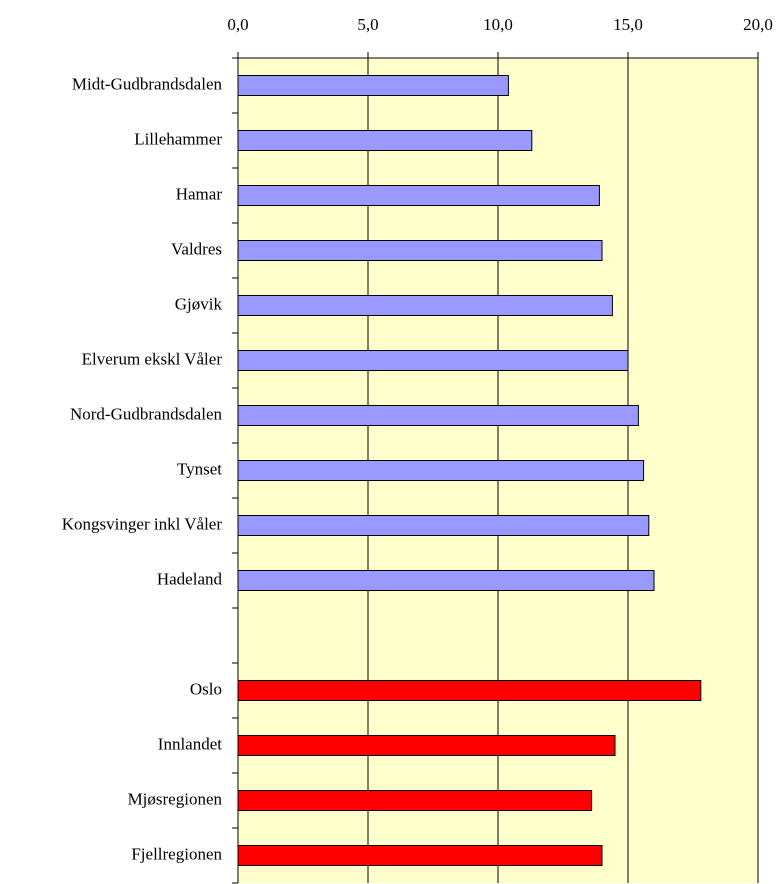 This screenshot has height=884, width=782. I want to click on y-tick-label: Hadeland, so click(190, 578).